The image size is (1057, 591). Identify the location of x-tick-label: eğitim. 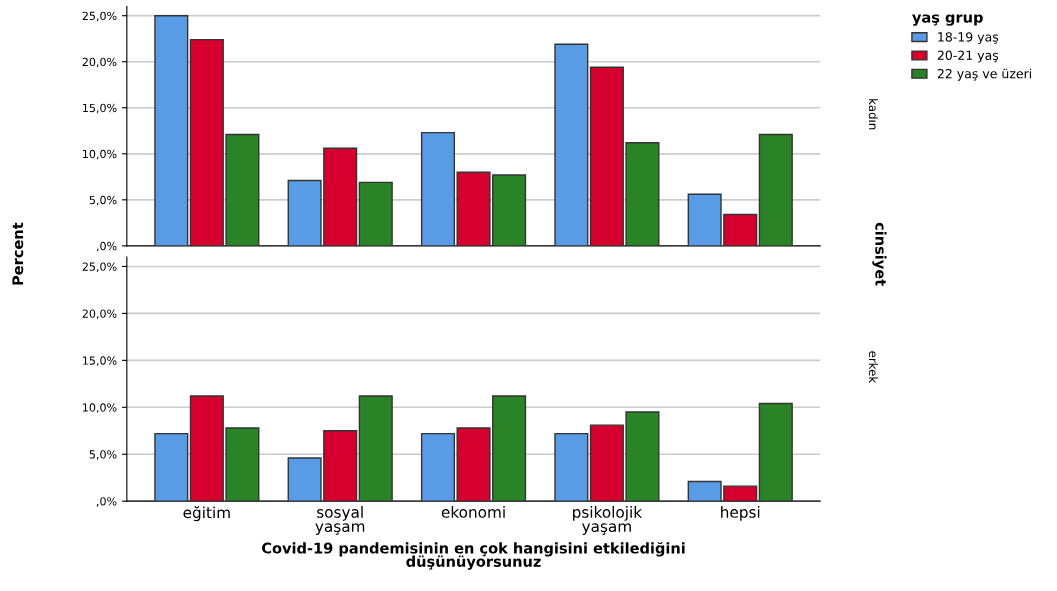
(206, 514).